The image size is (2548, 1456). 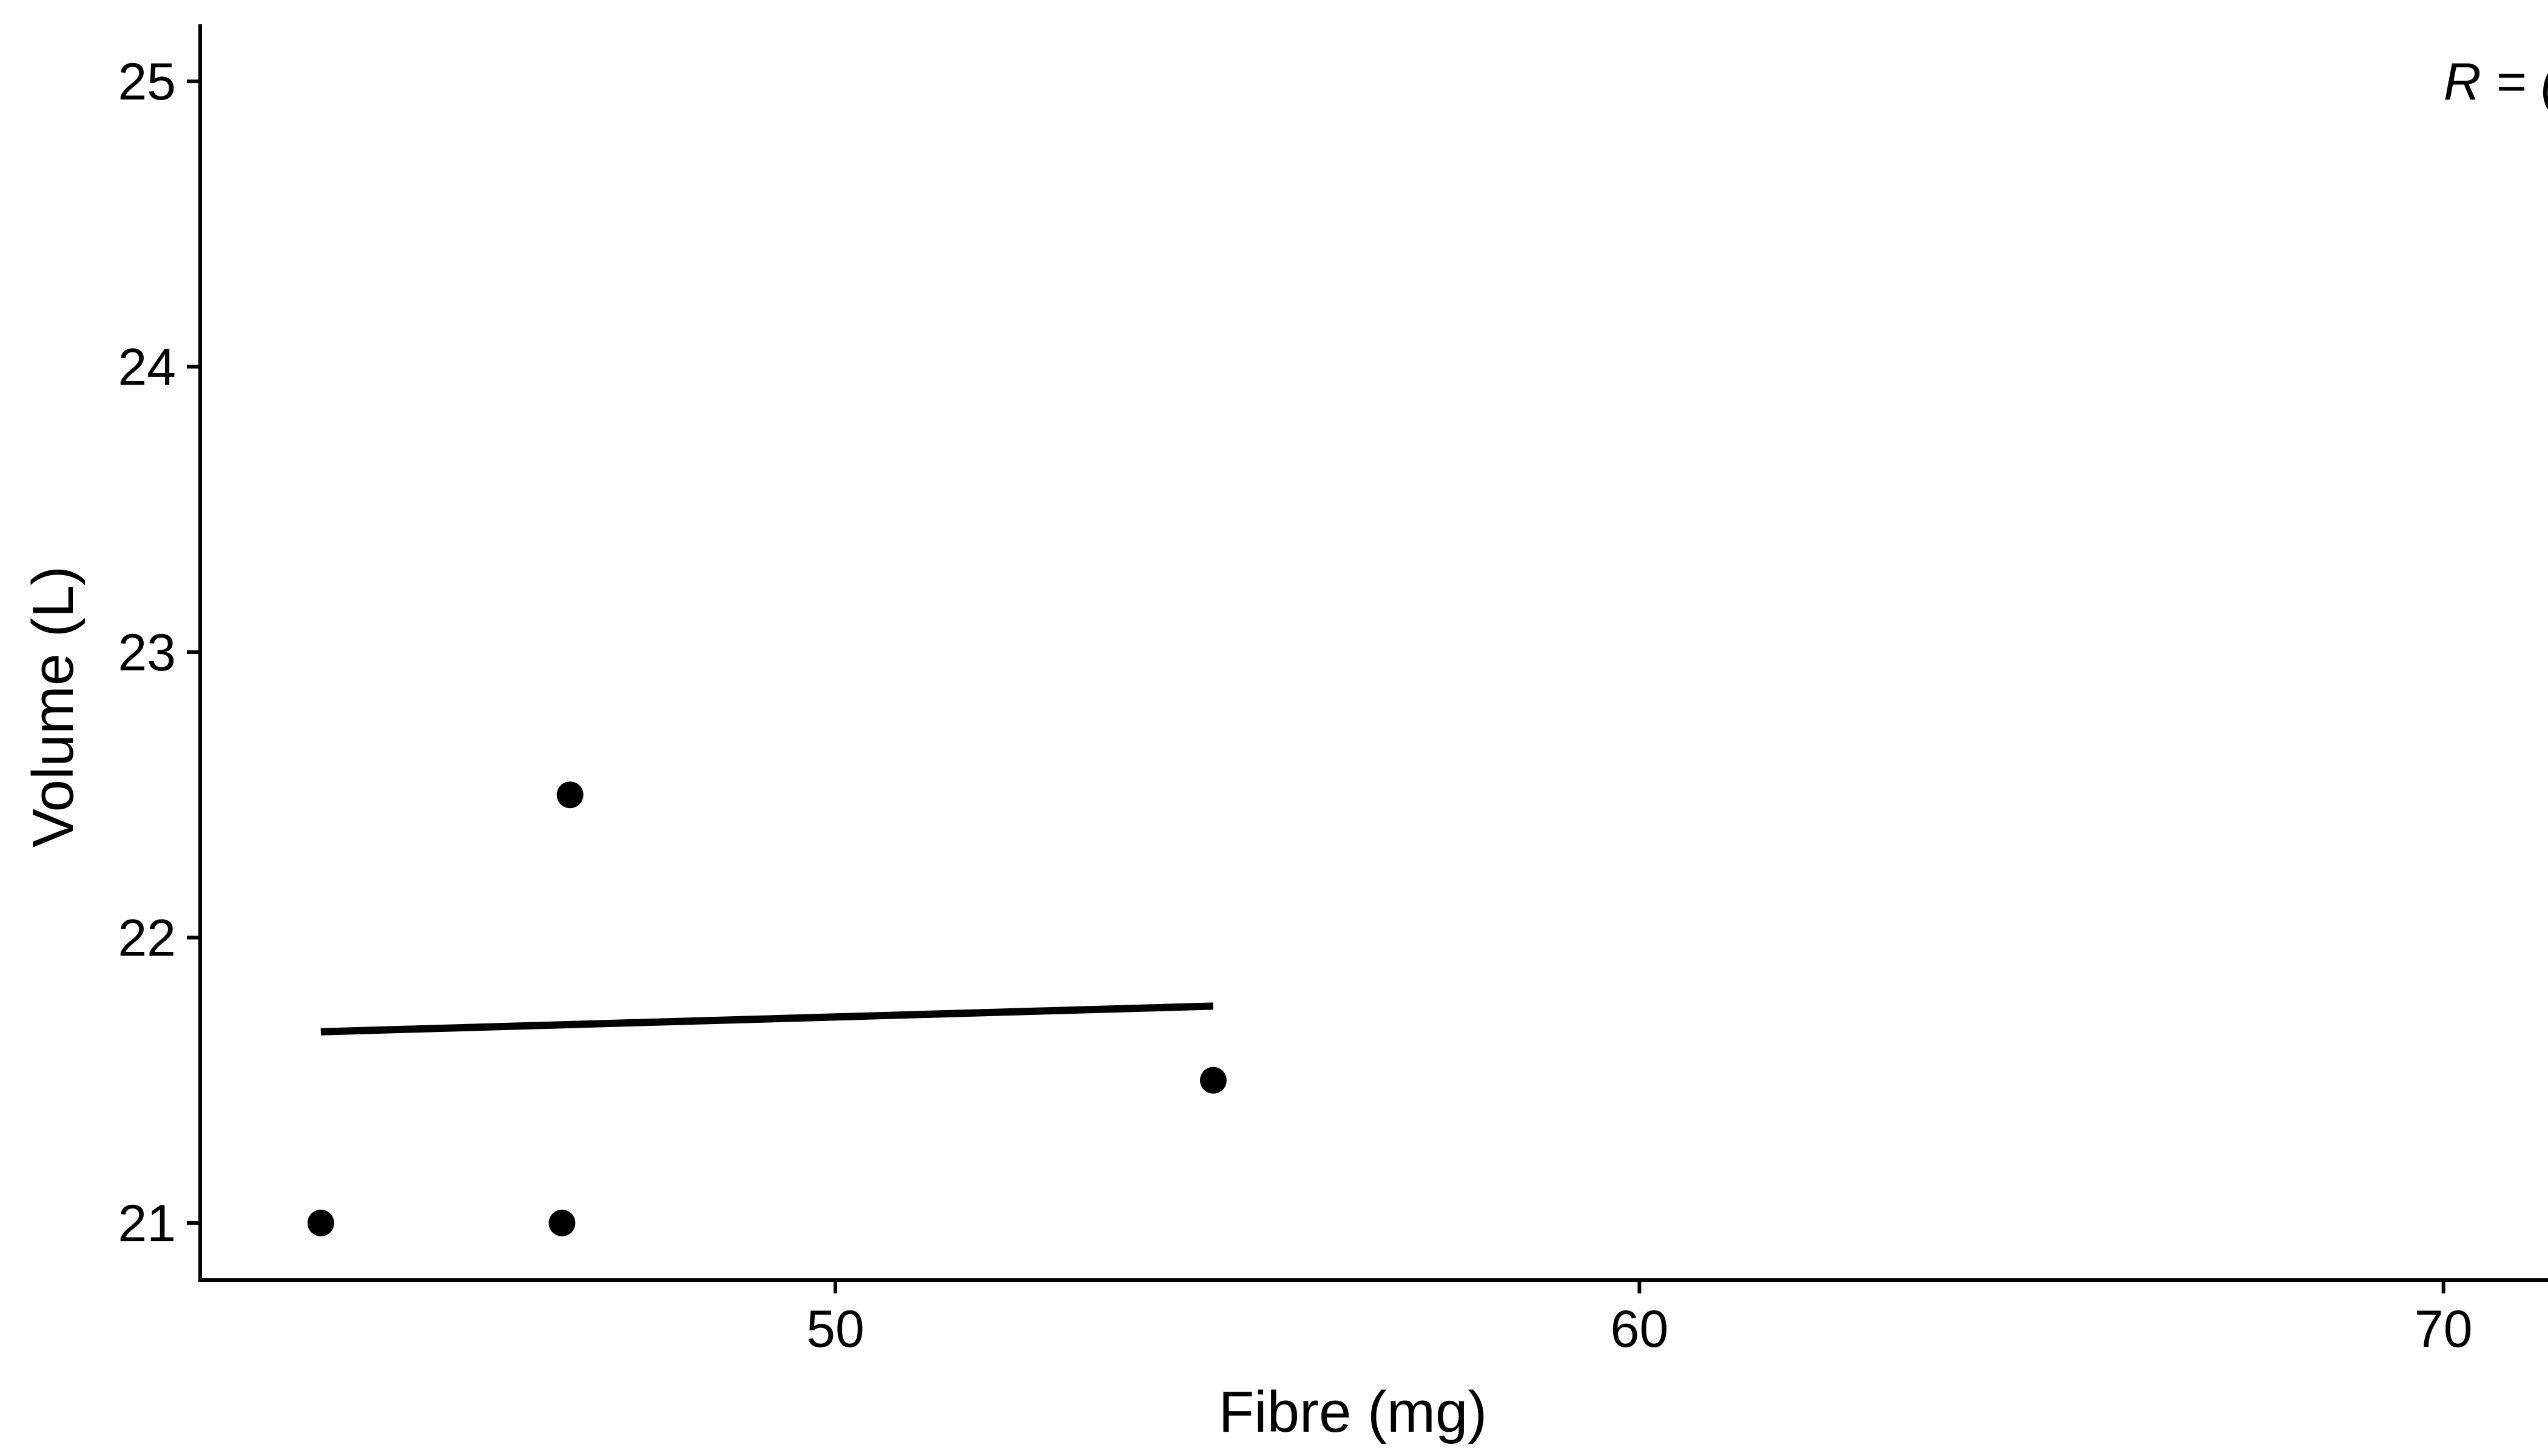 What do you see at coordinates (2496, 82) in the screenshot?
I see `correlation-annotation: R = (` at bounding box center [2496, 82].